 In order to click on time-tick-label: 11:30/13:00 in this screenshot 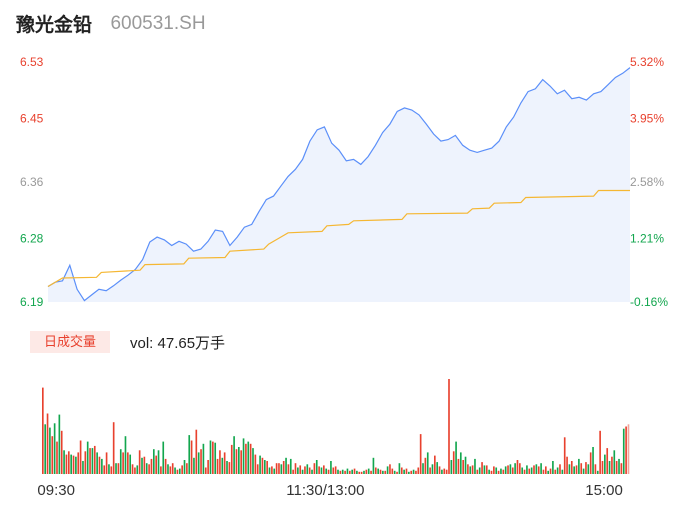, I will do `click(325, 490)`.